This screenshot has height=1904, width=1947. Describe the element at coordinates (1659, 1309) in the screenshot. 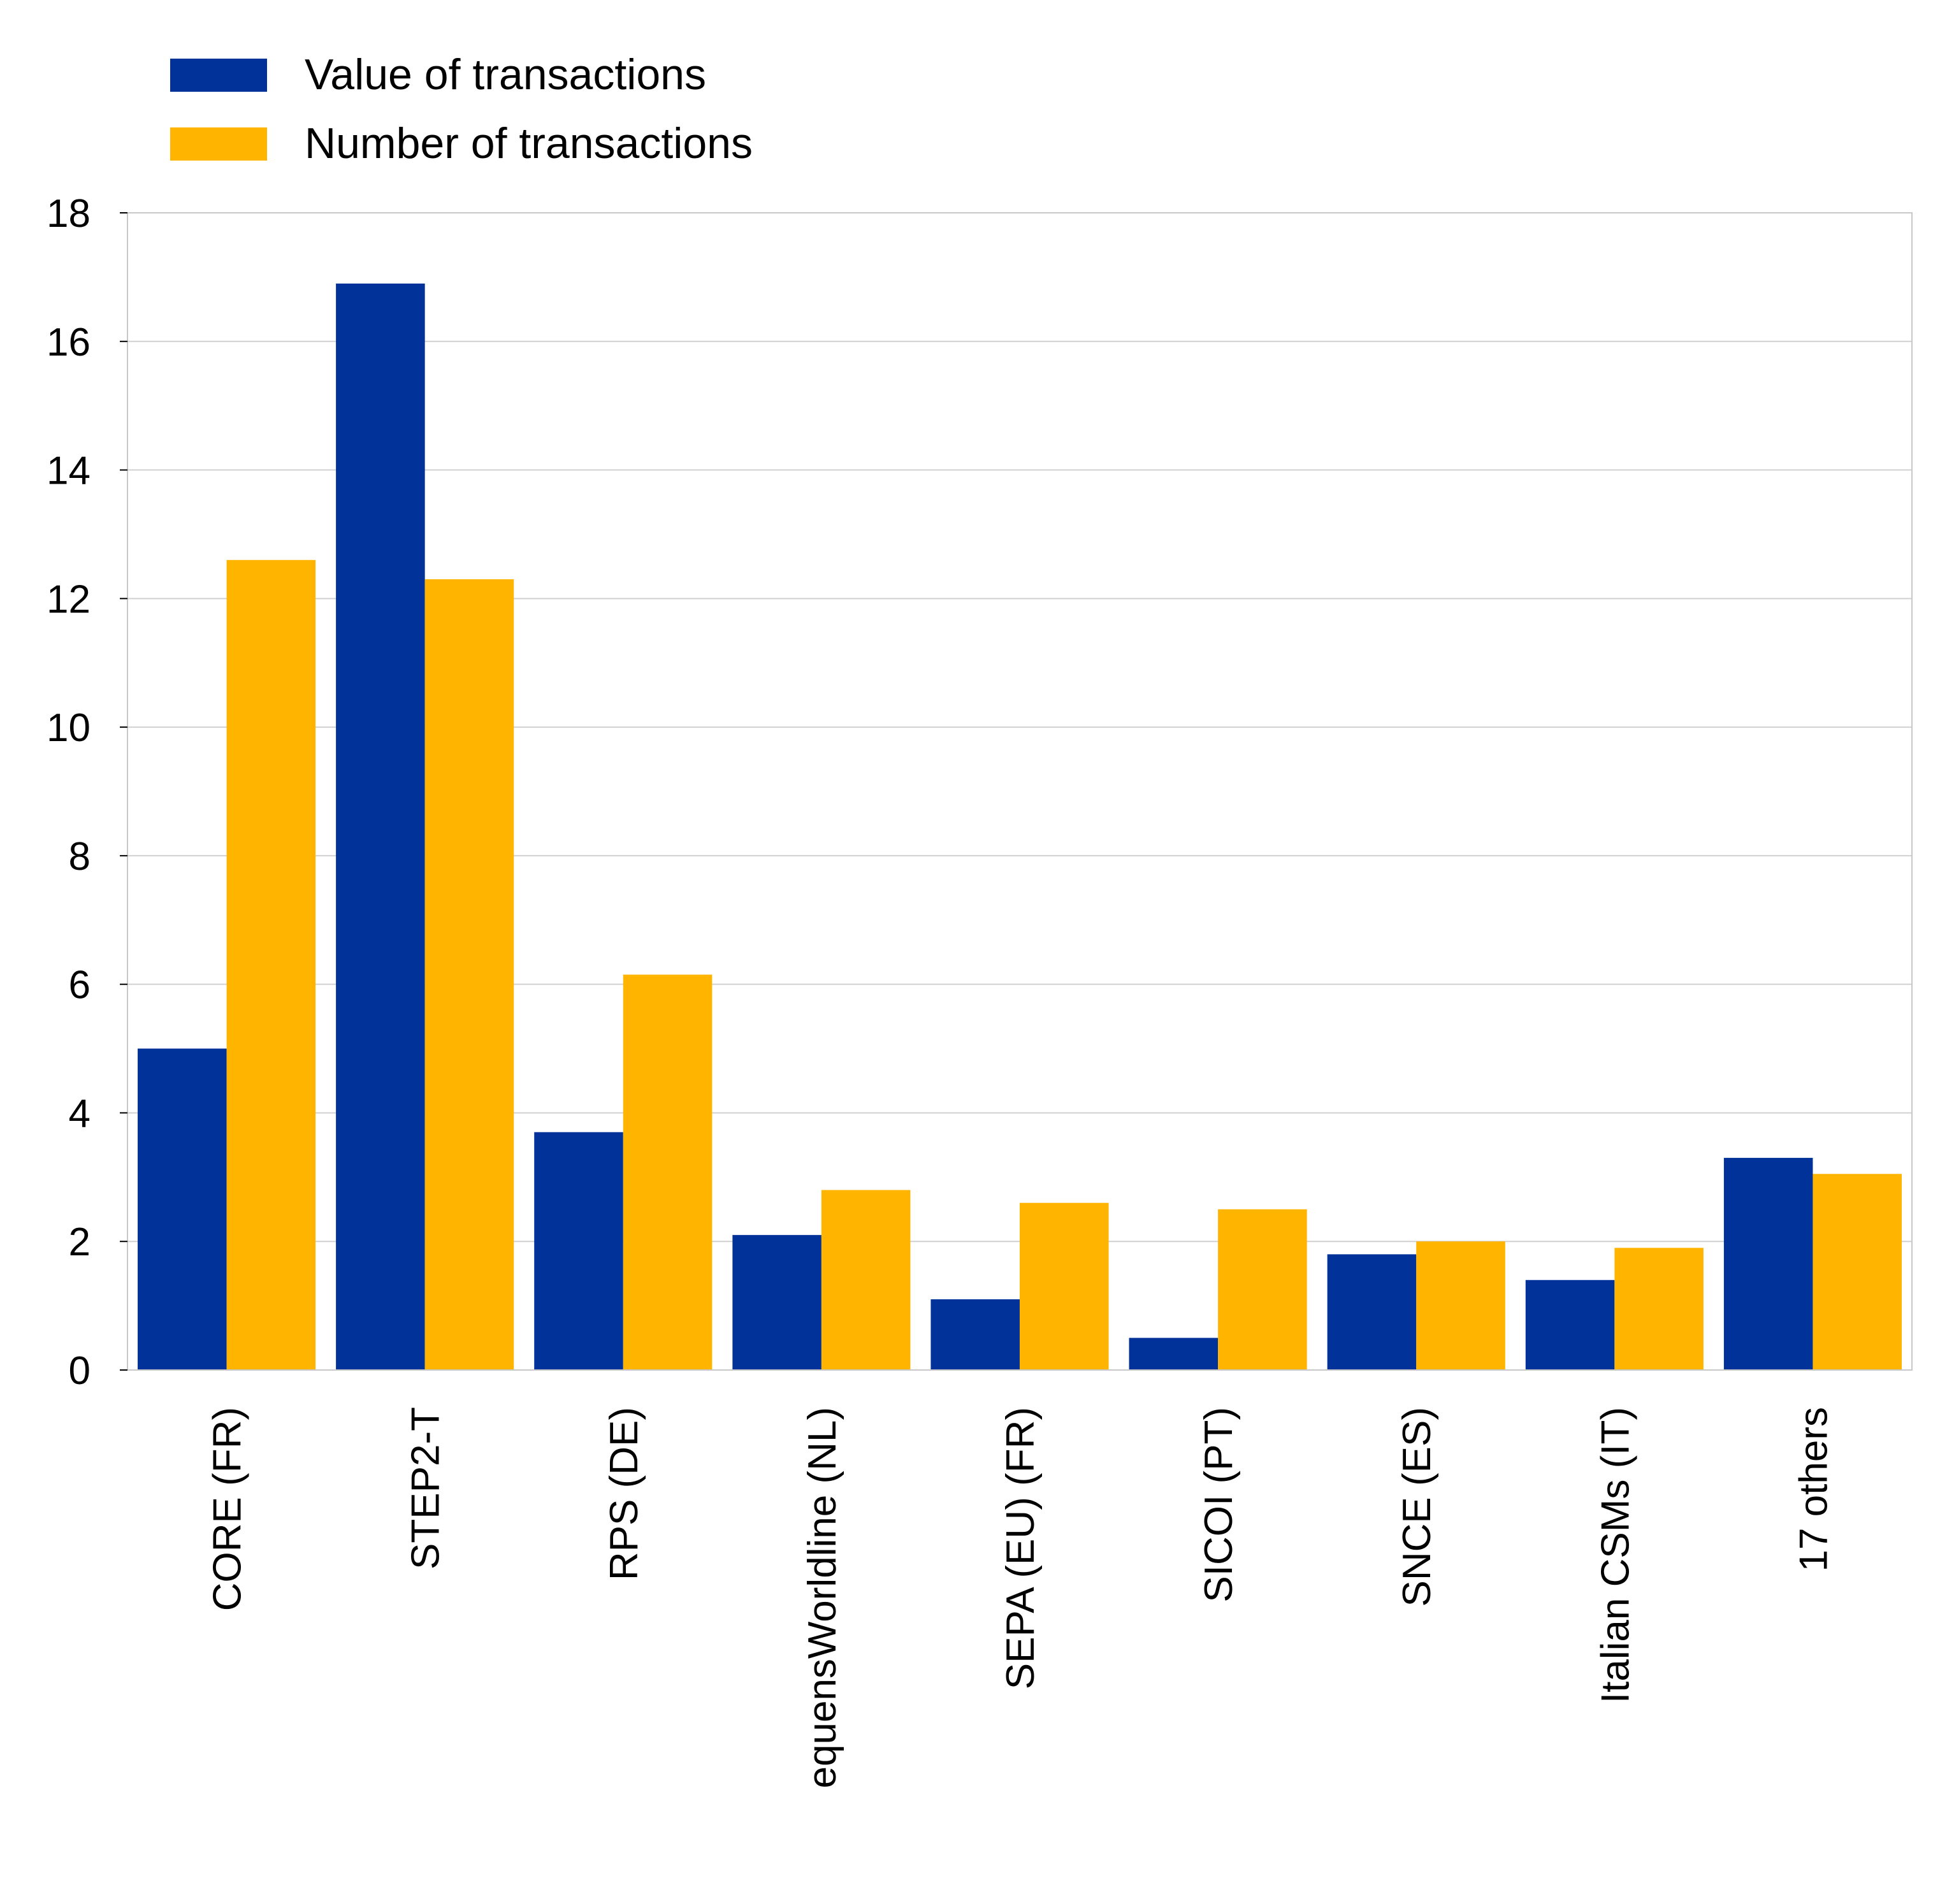

I see `bar-number-of-transactions-italian-csms-it` at that location.